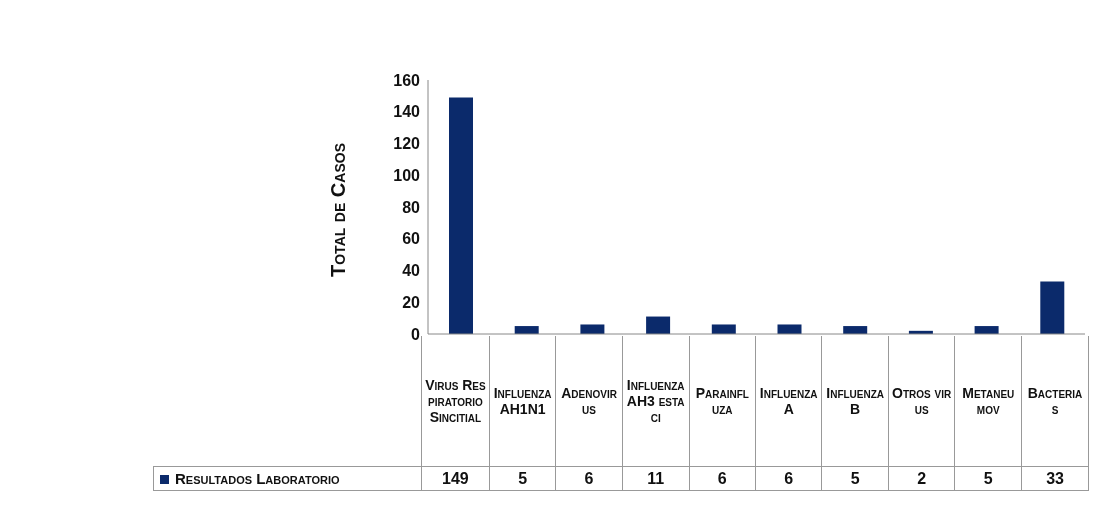  I want to click on y-tick-label: 100, so click(407, 175).